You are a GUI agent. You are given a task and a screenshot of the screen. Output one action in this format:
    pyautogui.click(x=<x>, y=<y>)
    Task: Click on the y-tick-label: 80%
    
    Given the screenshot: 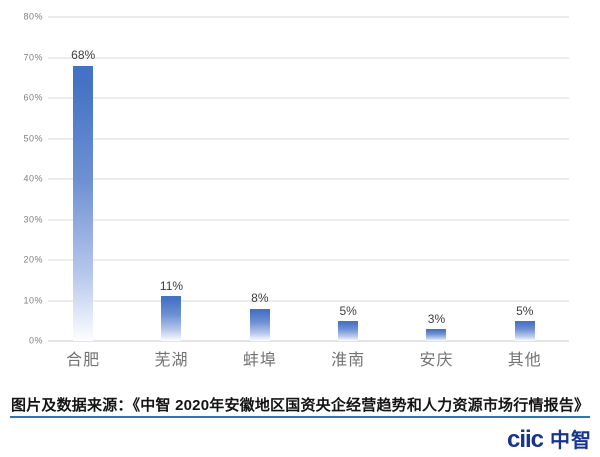 What is the action you would take?
    pyautogui.click(x=33, y=16)
    